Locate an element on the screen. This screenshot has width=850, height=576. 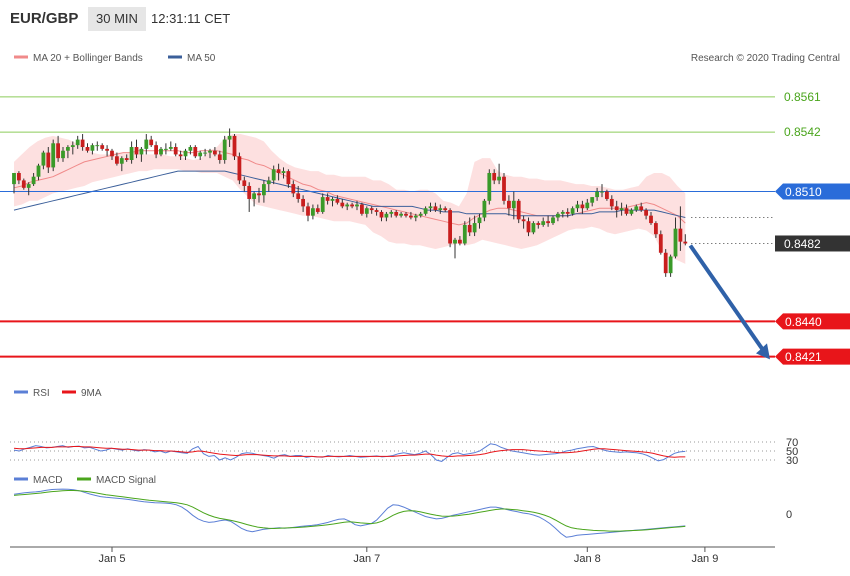
macd-legend-label: MACD is located at coordinates (47, 480).